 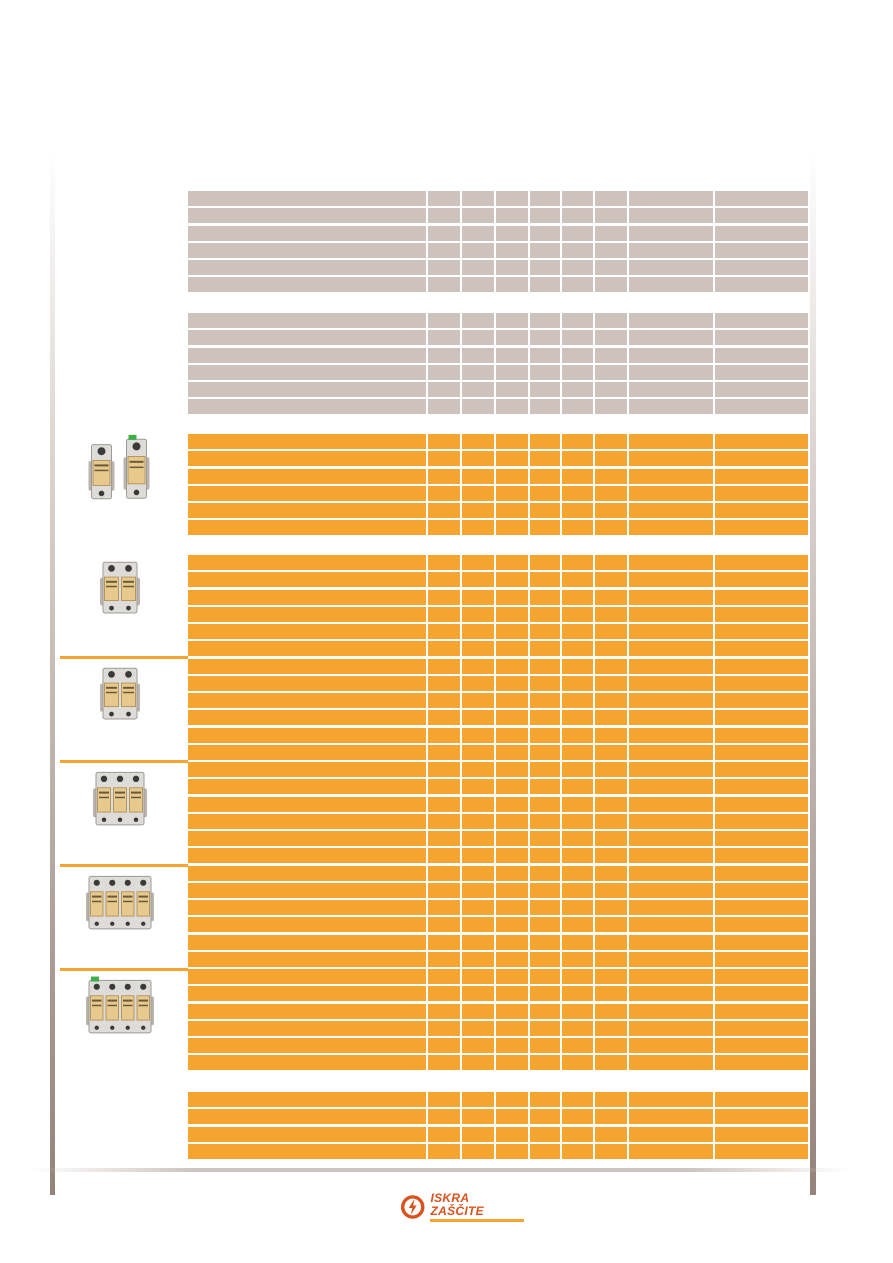 What do you see at coordinates (124, 969) in the screenshot?
I see `section-separator` at bounding box center [124, 969].